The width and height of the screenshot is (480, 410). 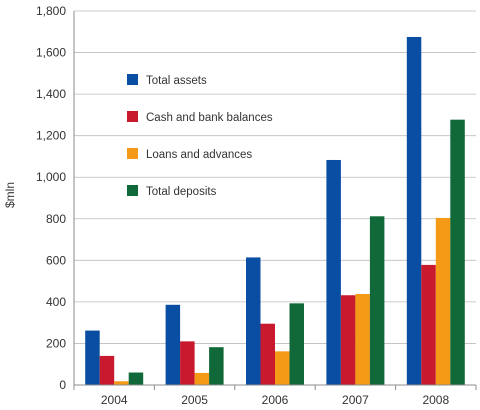 What do you see at coordinates (181, 192) in the screenshot?
I see `legend-label: Total deposits` at bounding box center [181, 192].